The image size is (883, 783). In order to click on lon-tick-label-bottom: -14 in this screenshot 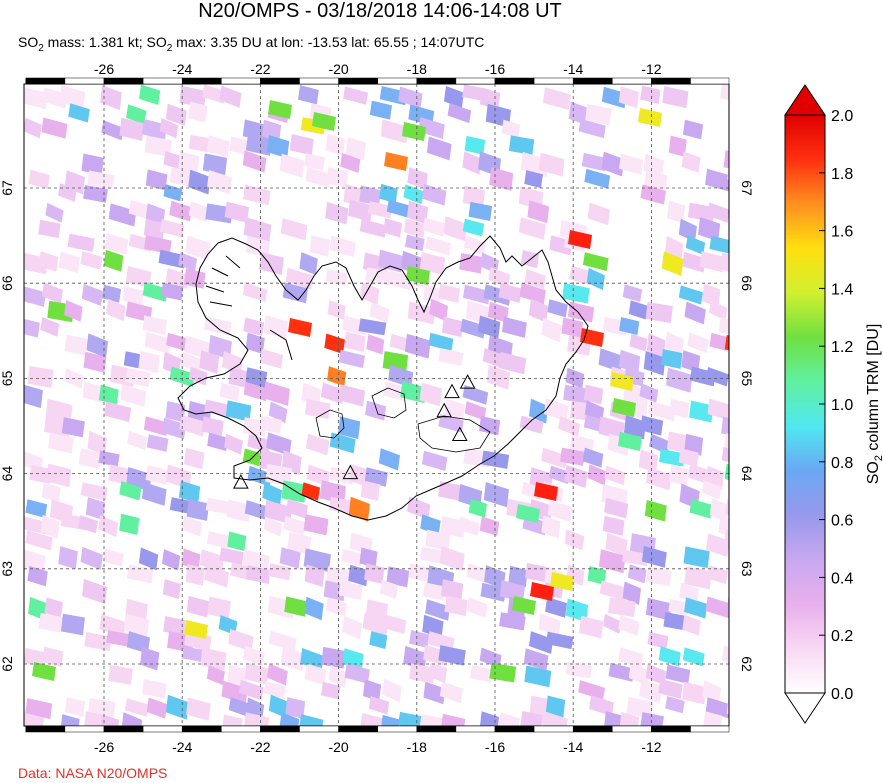, I will do `click(573, 747)`.